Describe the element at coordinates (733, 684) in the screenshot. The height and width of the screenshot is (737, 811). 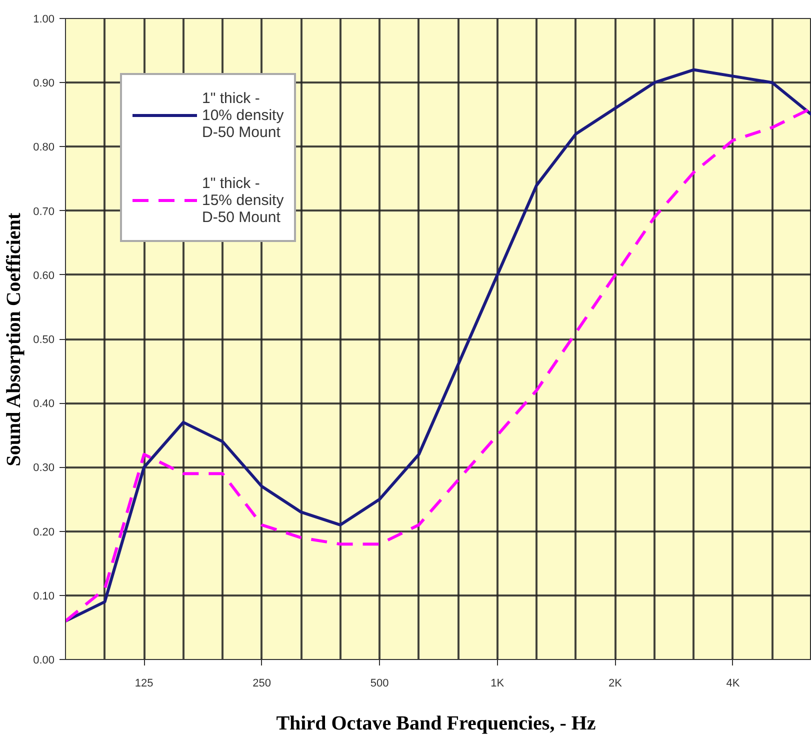
I see `x-tick-label: 4K` at that location.